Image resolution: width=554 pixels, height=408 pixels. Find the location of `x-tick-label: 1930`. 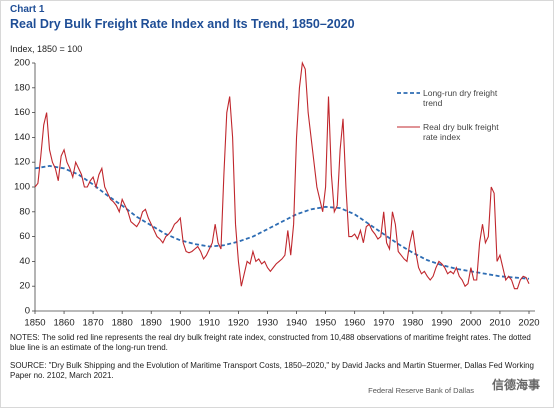

x-tick-label: 1930 is located at coordinates (267, 323).